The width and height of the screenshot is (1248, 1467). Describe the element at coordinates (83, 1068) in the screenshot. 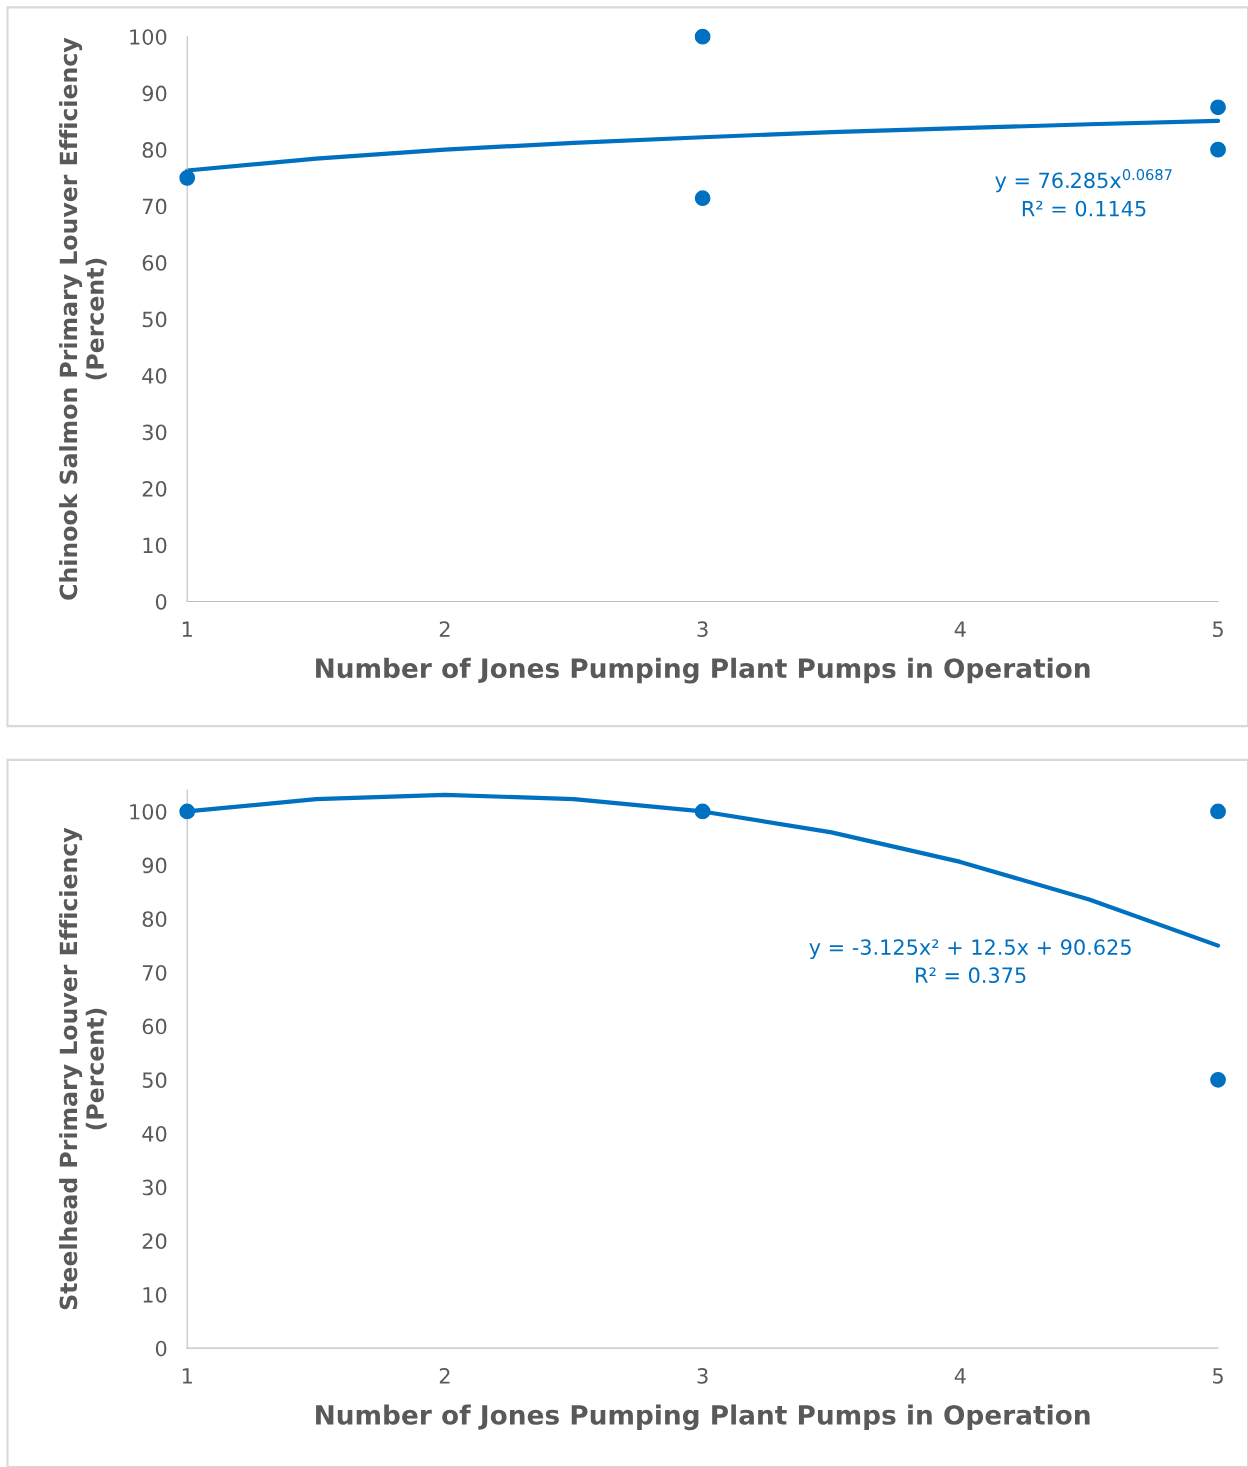

I see `y-axis-title: Steelhead Primary Louver Efficiency (Percent)` at that location.